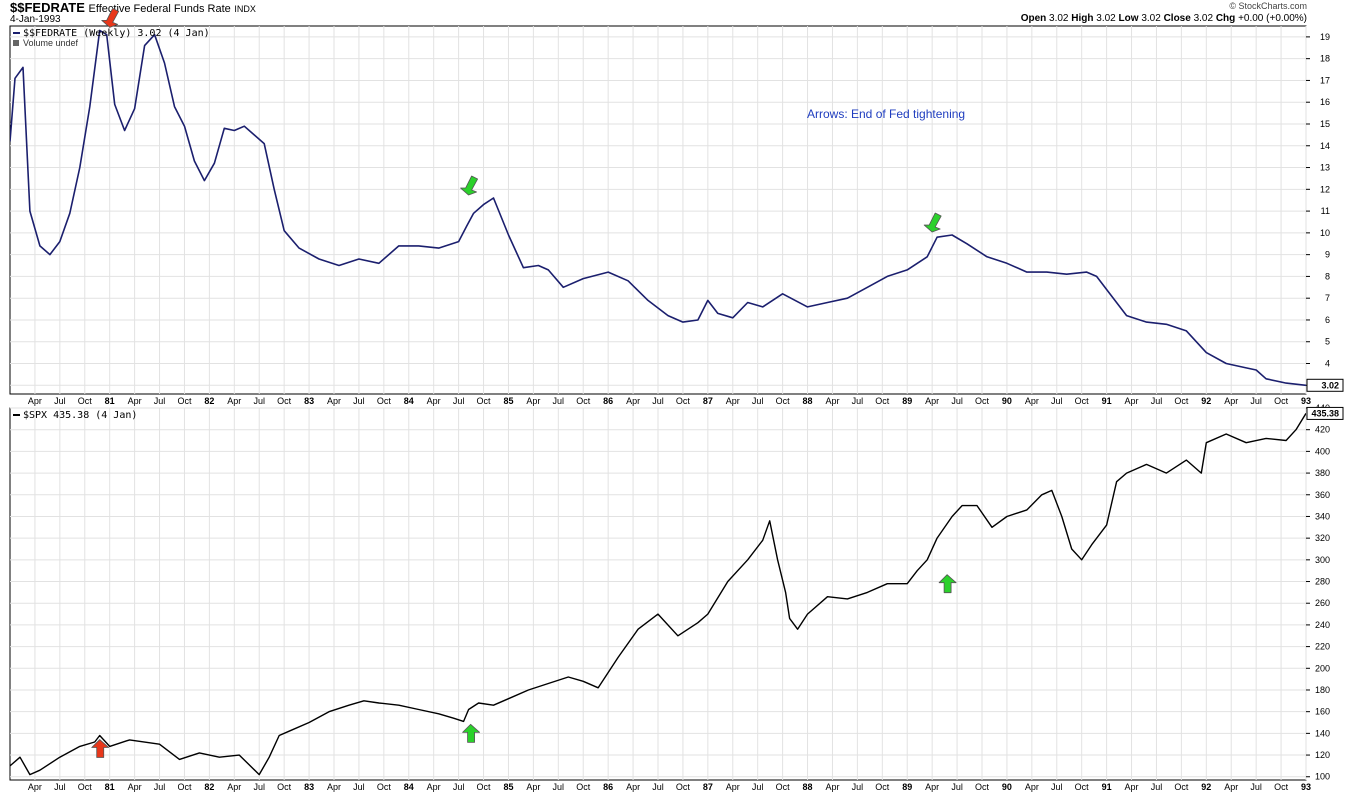 This screenshot has height=801, width=1351. What do you see at coordinates (1007, 401) in the screenshot?
I see `x-tick-label: 90` at bounding box center [1007, 401].